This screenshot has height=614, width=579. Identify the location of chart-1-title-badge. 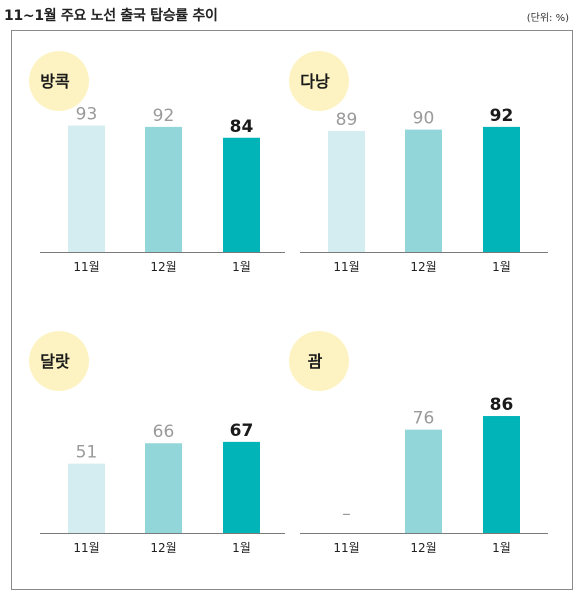
(59, 81).